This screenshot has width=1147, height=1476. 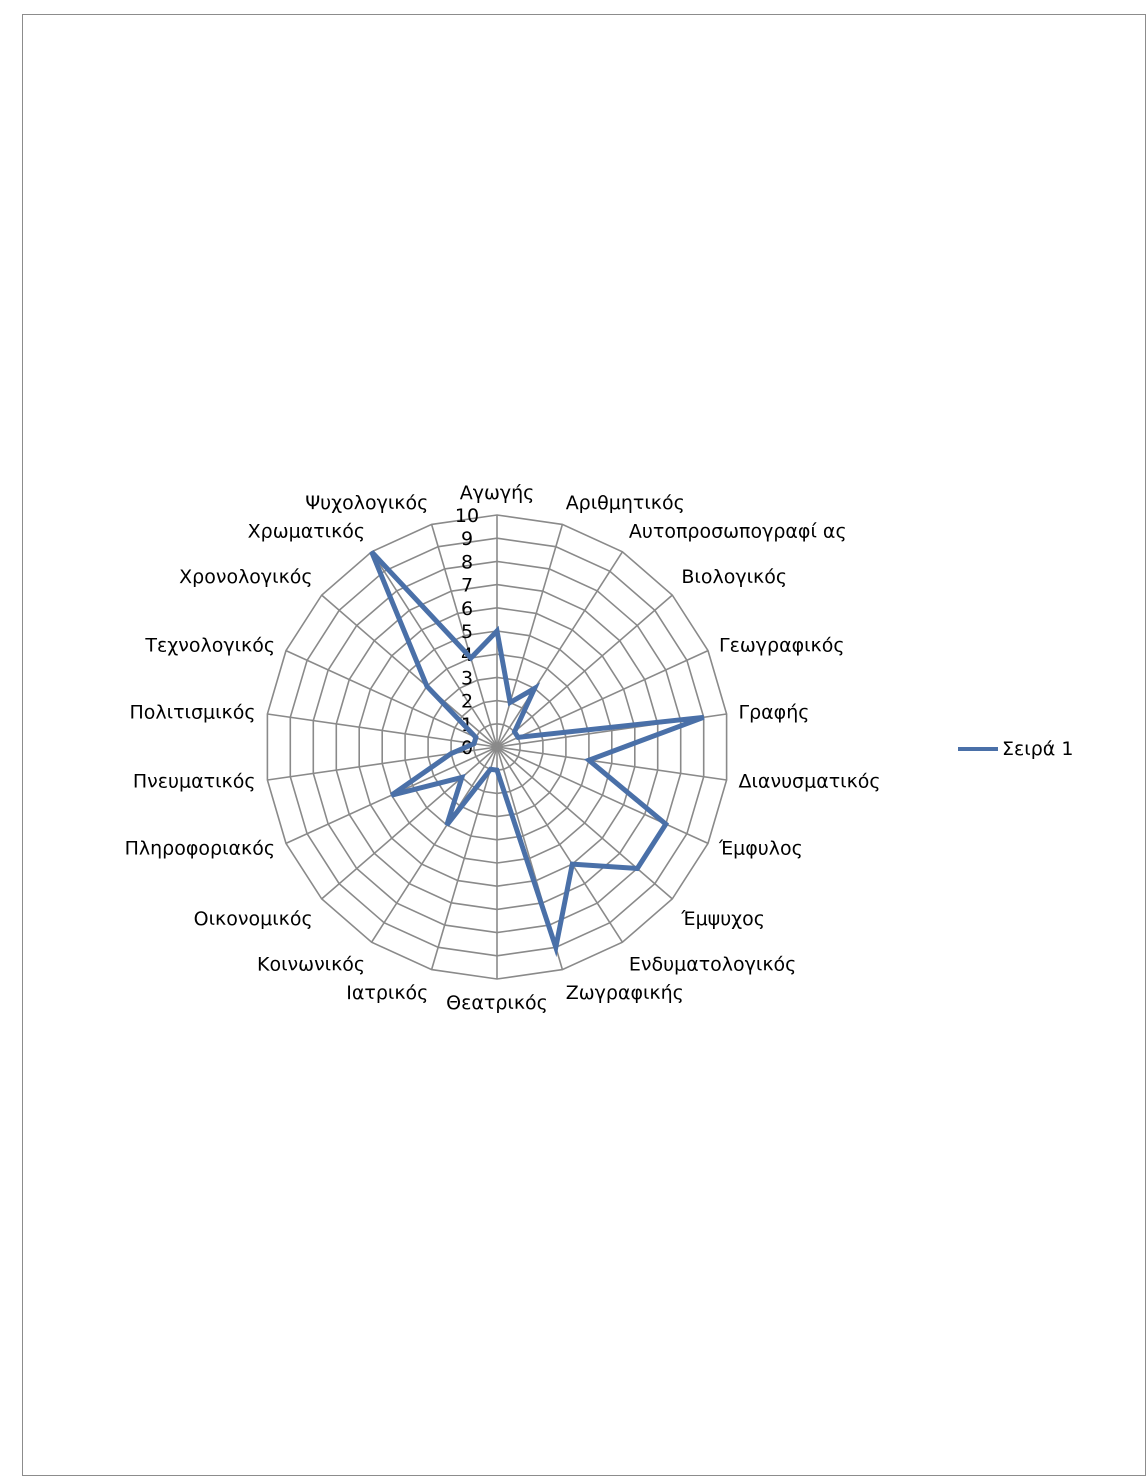 What do you see at coordinates (760, 848) in the screenshot?
I see `category-label-7: Έμφυλος` at bounding box center [760, 848].